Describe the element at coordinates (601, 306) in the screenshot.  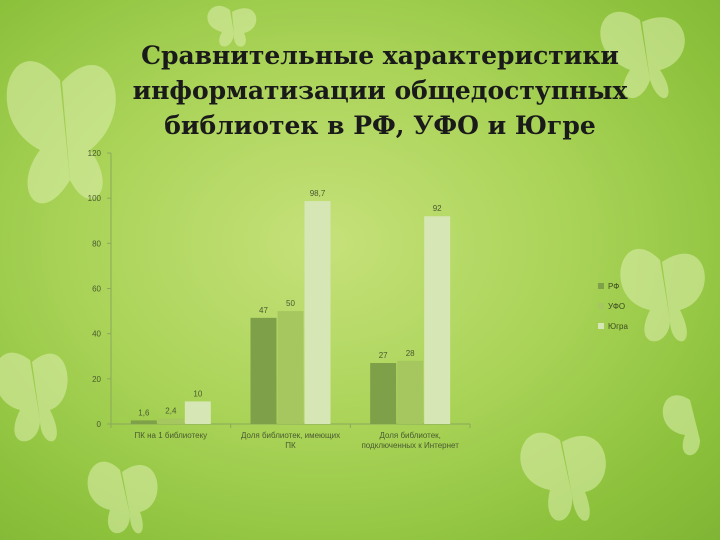
I see `legend-swatch-ufo` at that location.